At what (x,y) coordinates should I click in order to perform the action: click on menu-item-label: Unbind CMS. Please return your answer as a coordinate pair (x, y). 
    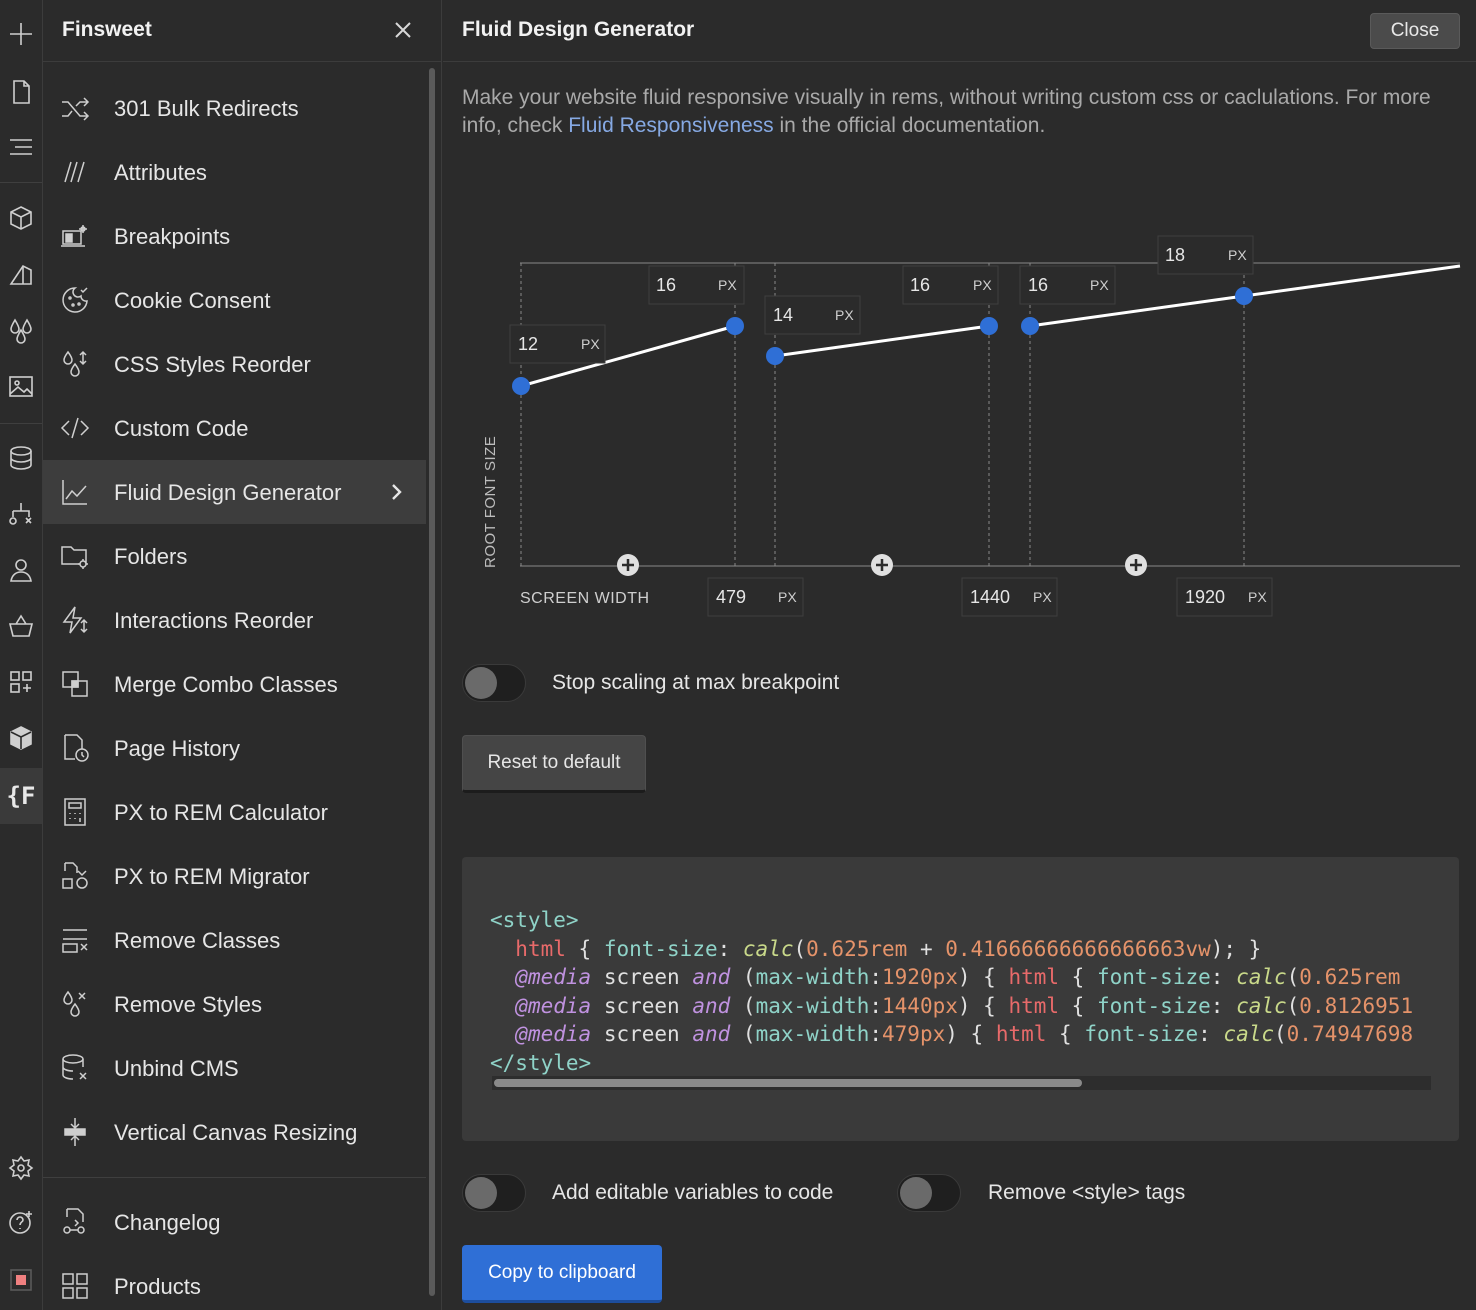
    Looking at the image, I should click on (176, 1068).